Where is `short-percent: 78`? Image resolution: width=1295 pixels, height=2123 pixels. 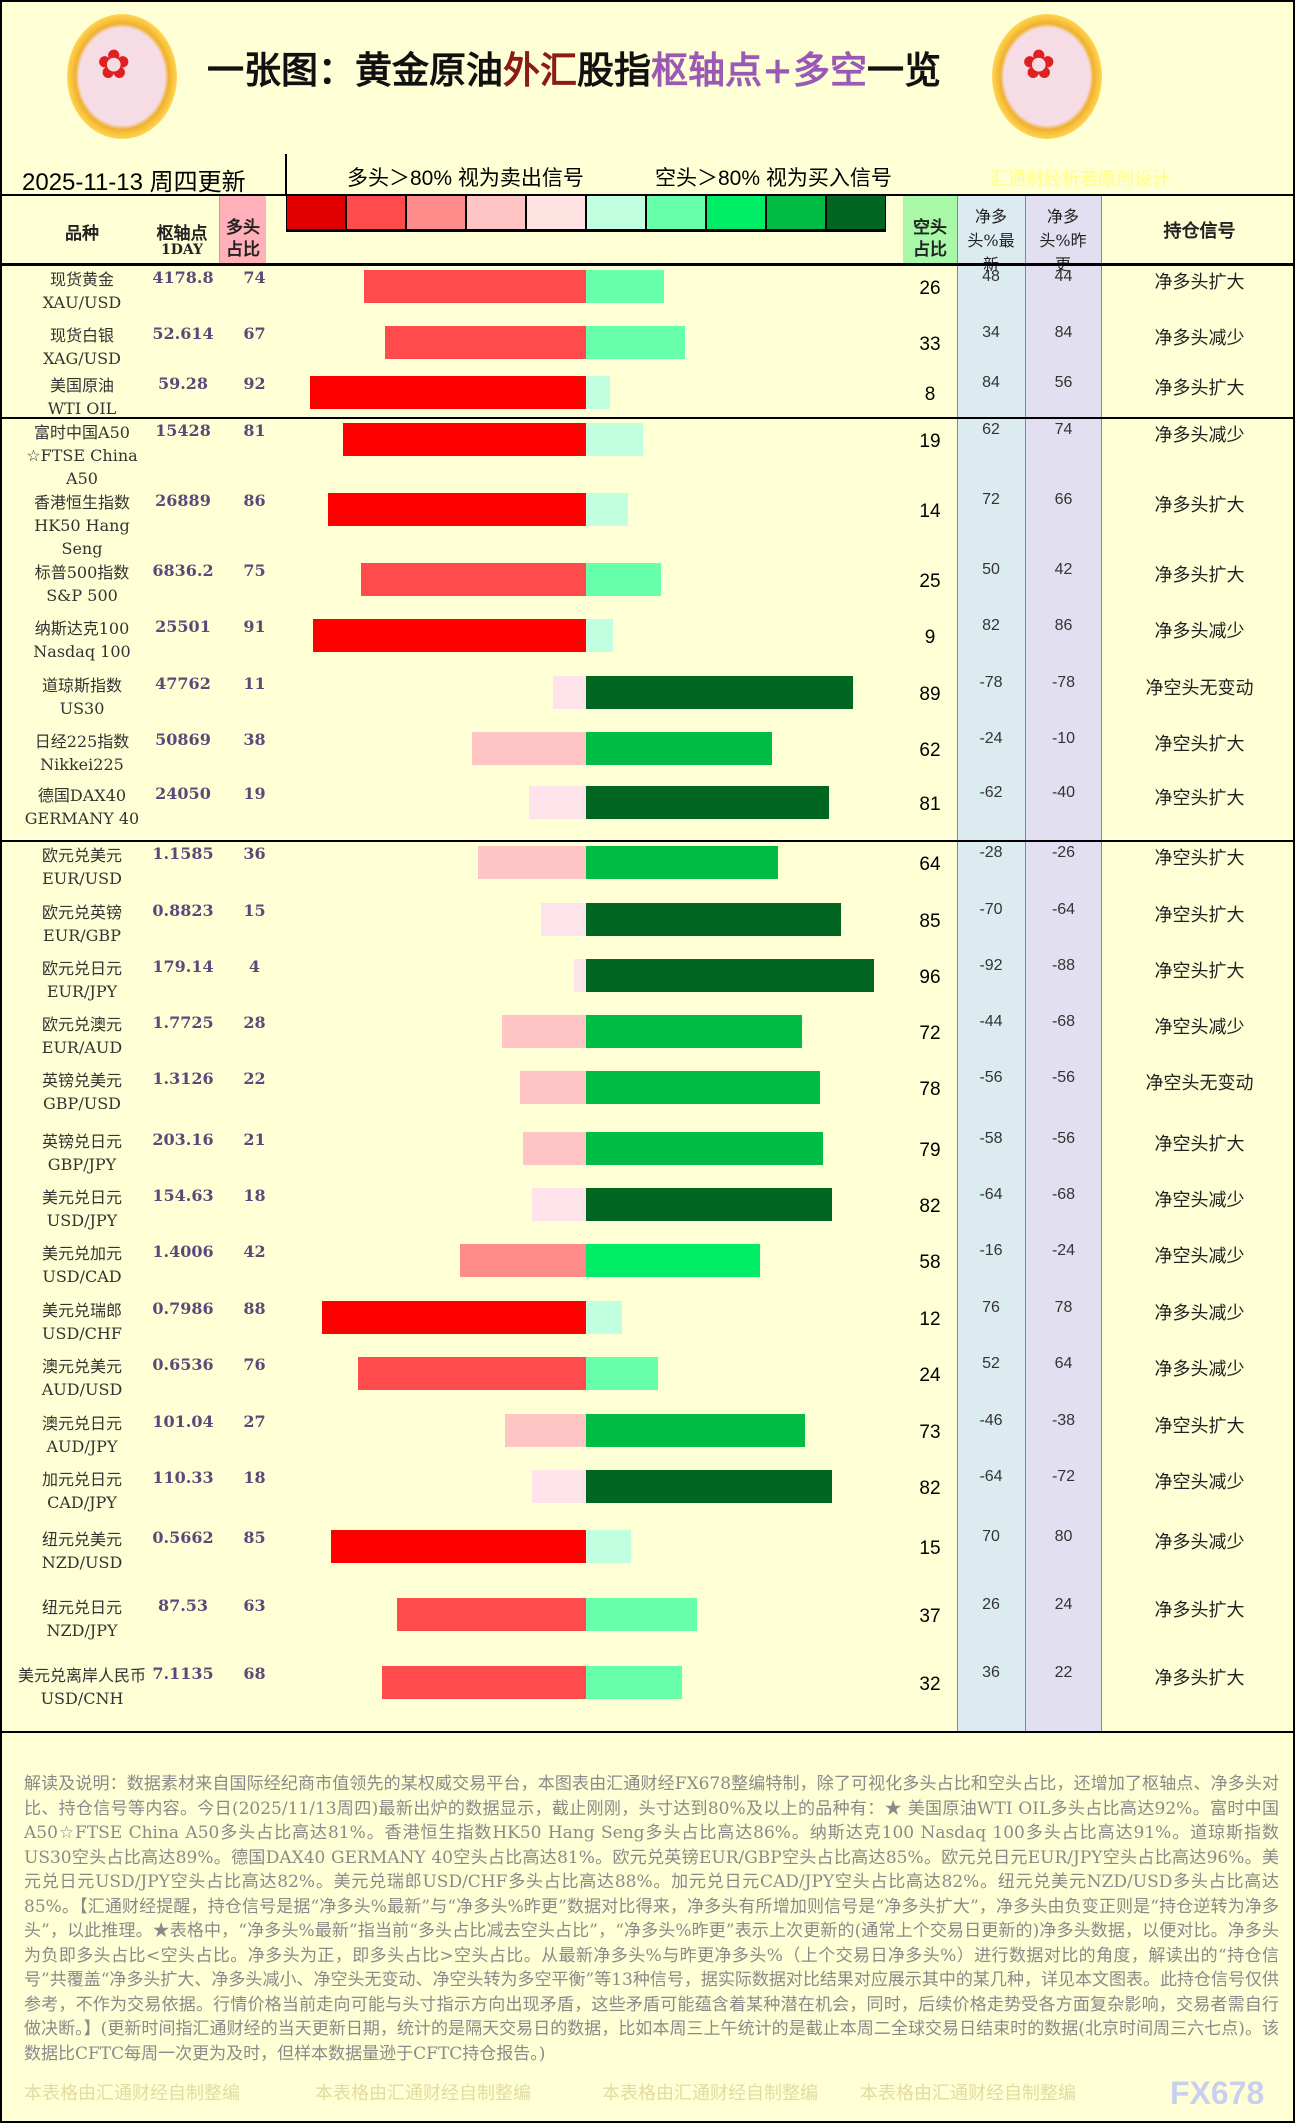
short-percent: 78 is located at coordinates (930, 1089).